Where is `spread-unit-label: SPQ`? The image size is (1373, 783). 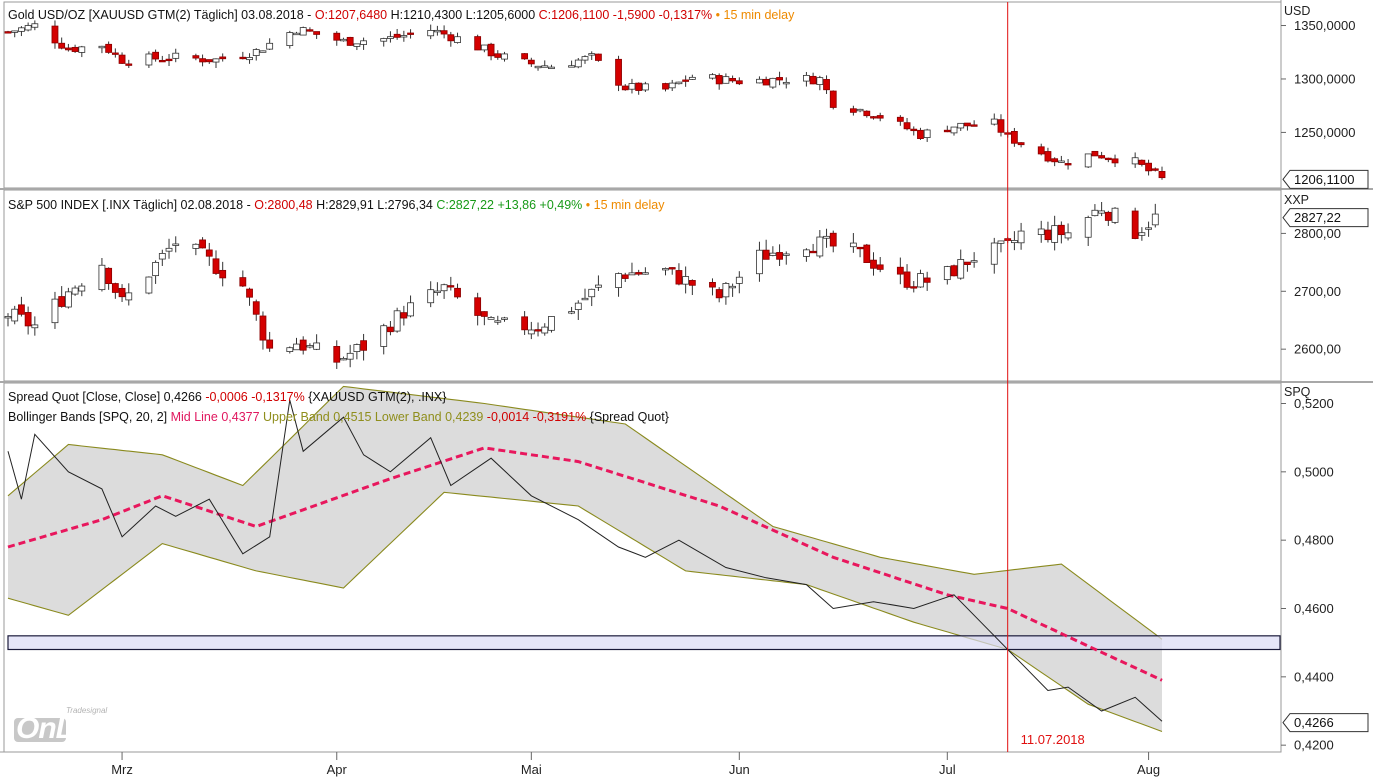 spread-unit-label: SPQ is located at coordinates (1297, 392).